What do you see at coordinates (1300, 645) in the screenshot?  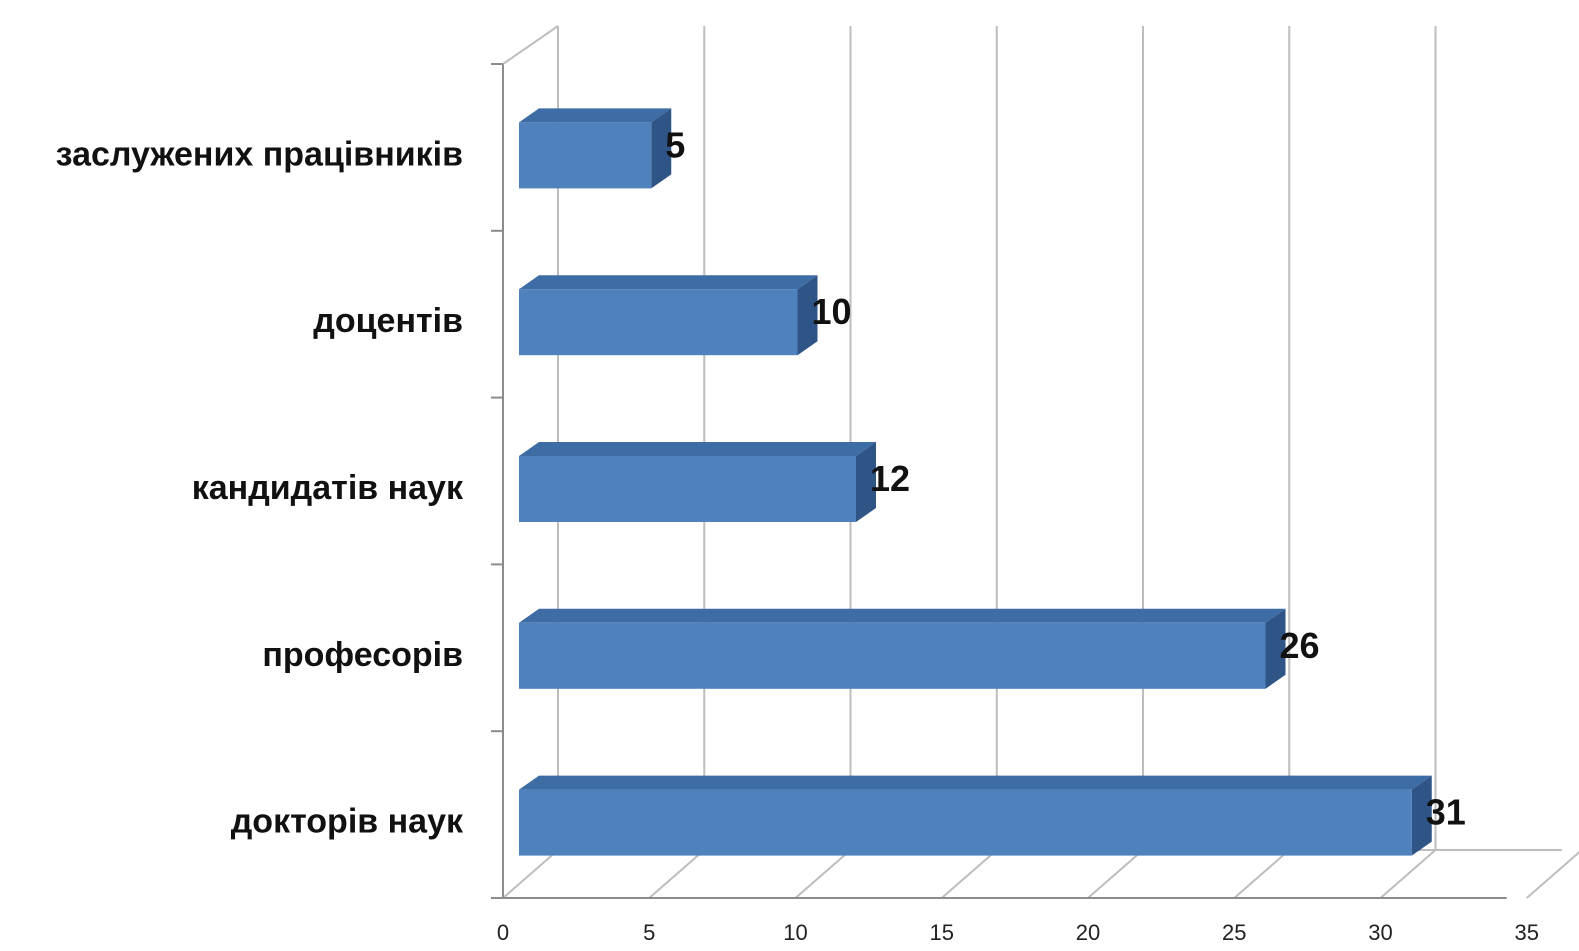 I see `data-label: 26` at bounding box center [1300, 645].